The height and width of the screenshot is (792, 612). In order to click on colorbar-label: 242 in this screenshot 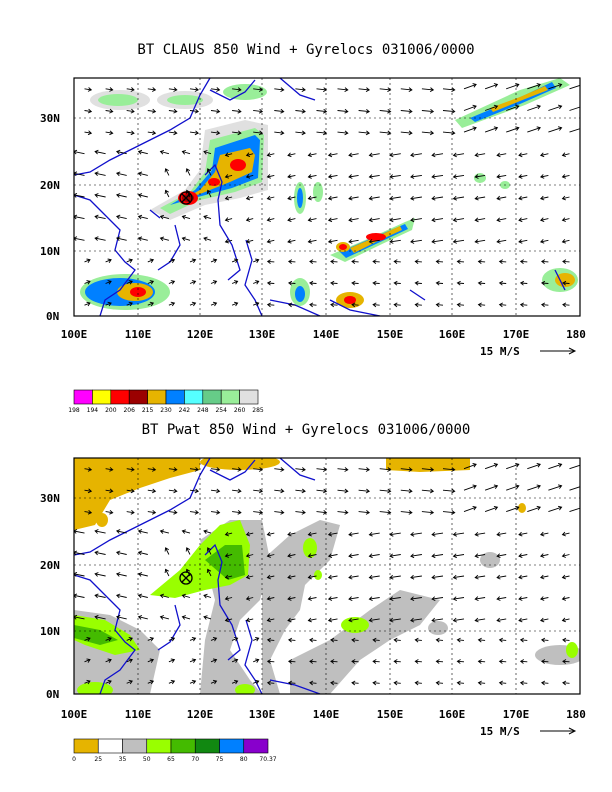, I will do `click(185, 410)`.